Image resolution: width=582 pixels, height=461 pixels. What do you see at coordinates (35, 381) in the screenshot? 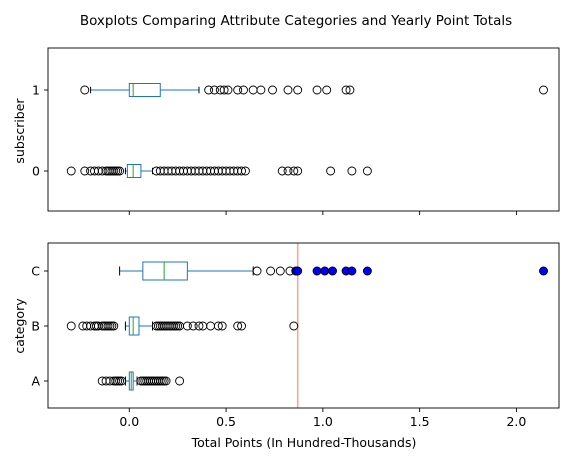
I see `y-tick-label: A` at bounding box center [35, 381].